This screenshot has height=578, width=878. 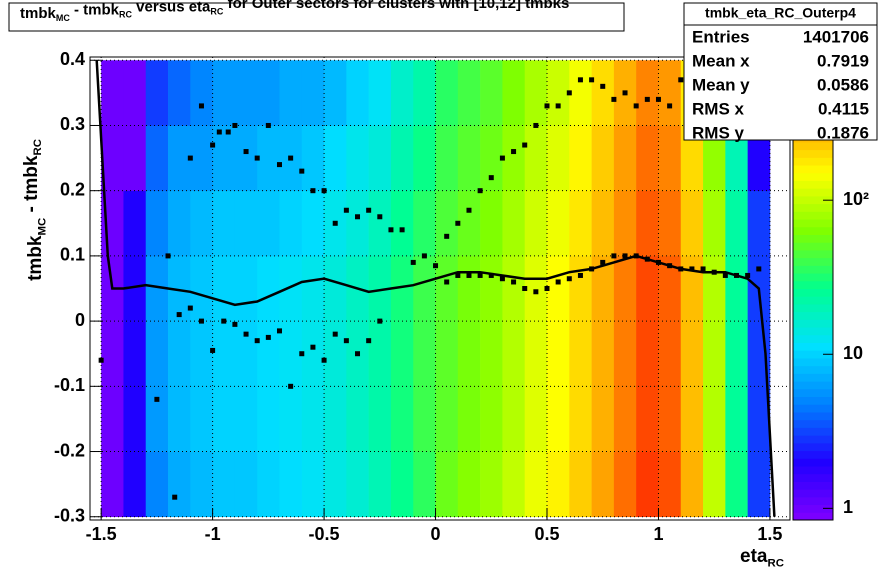 What do you see at coordinates (780, 71) in the screenshot?
I see `stats-box` at bounding box center [780, 71].